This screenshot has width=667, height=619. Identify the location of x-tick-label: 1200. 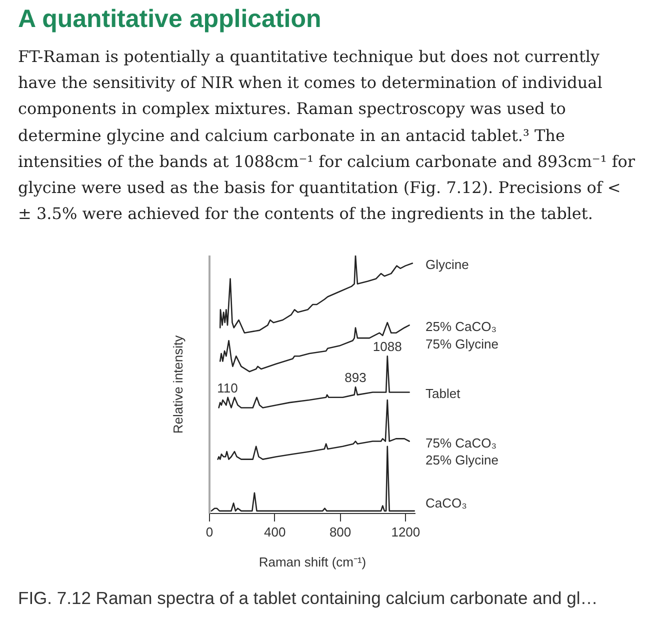
(405, 532).